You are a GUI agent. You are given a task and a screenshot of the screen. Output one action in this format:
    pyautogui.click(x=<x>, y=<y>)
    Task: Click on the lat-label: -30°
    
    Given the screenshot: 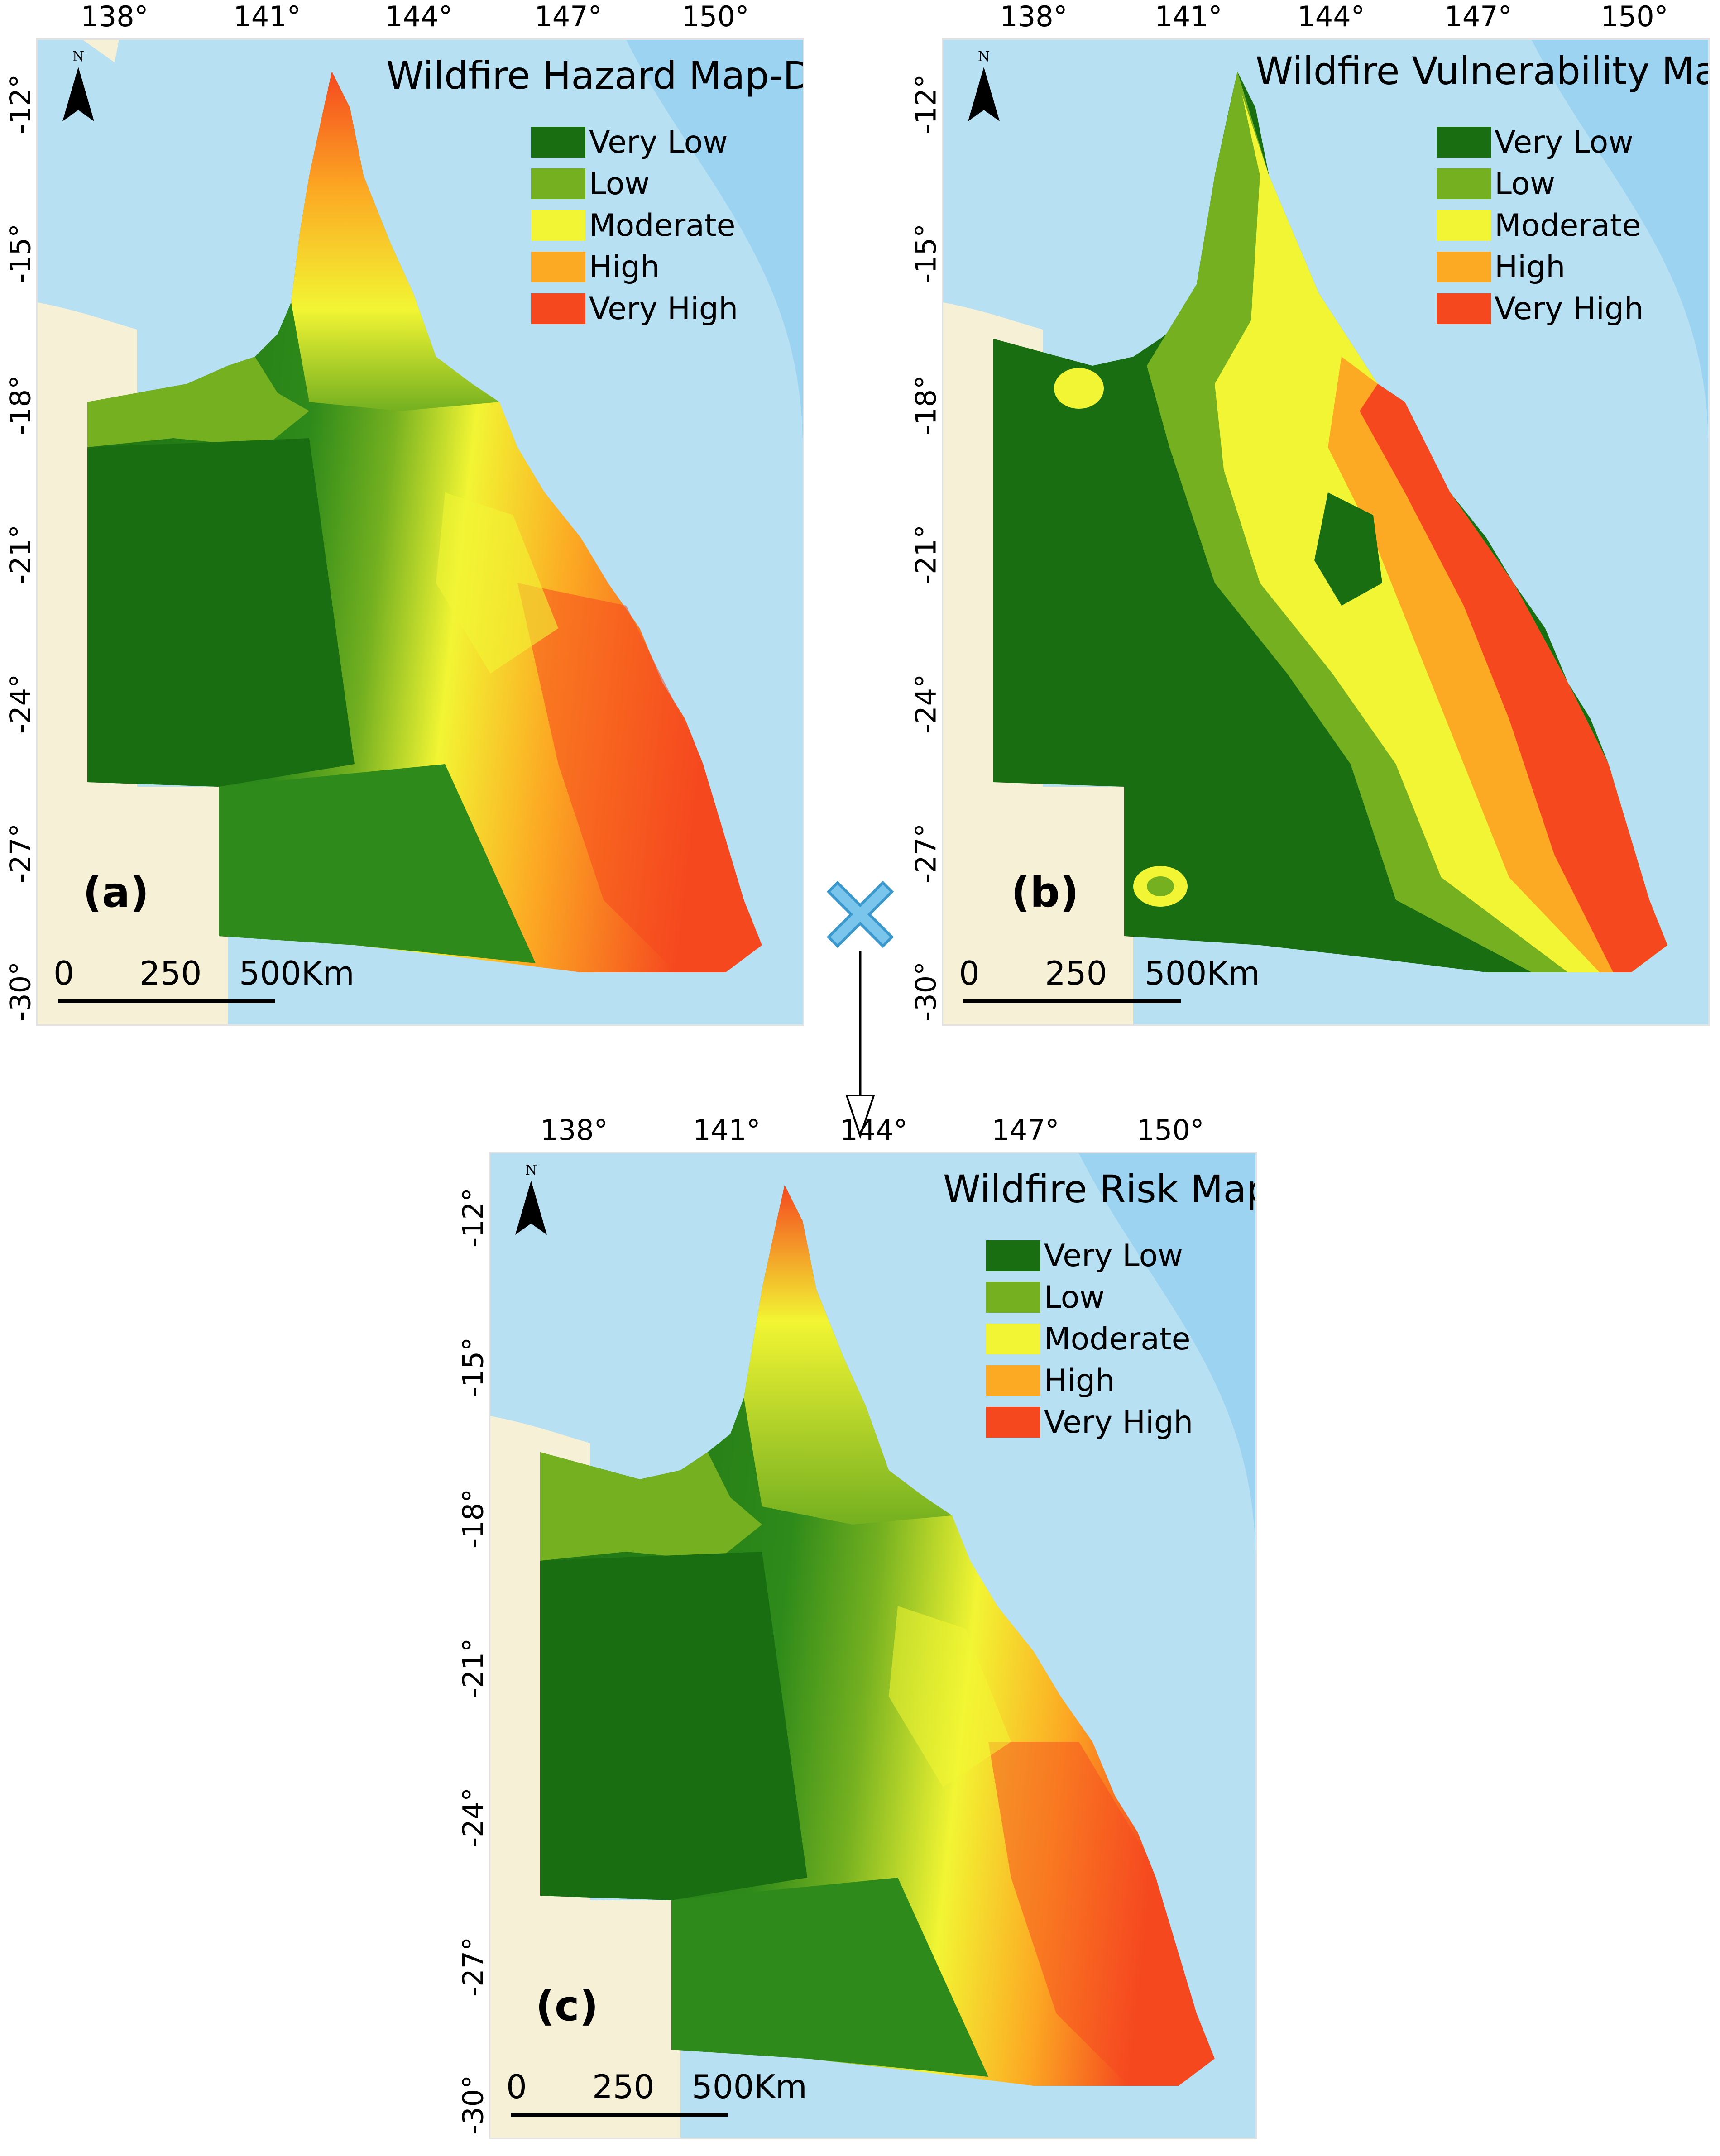 What is the action you would take?
    pyautogui.click(x=473, y=2105)
    